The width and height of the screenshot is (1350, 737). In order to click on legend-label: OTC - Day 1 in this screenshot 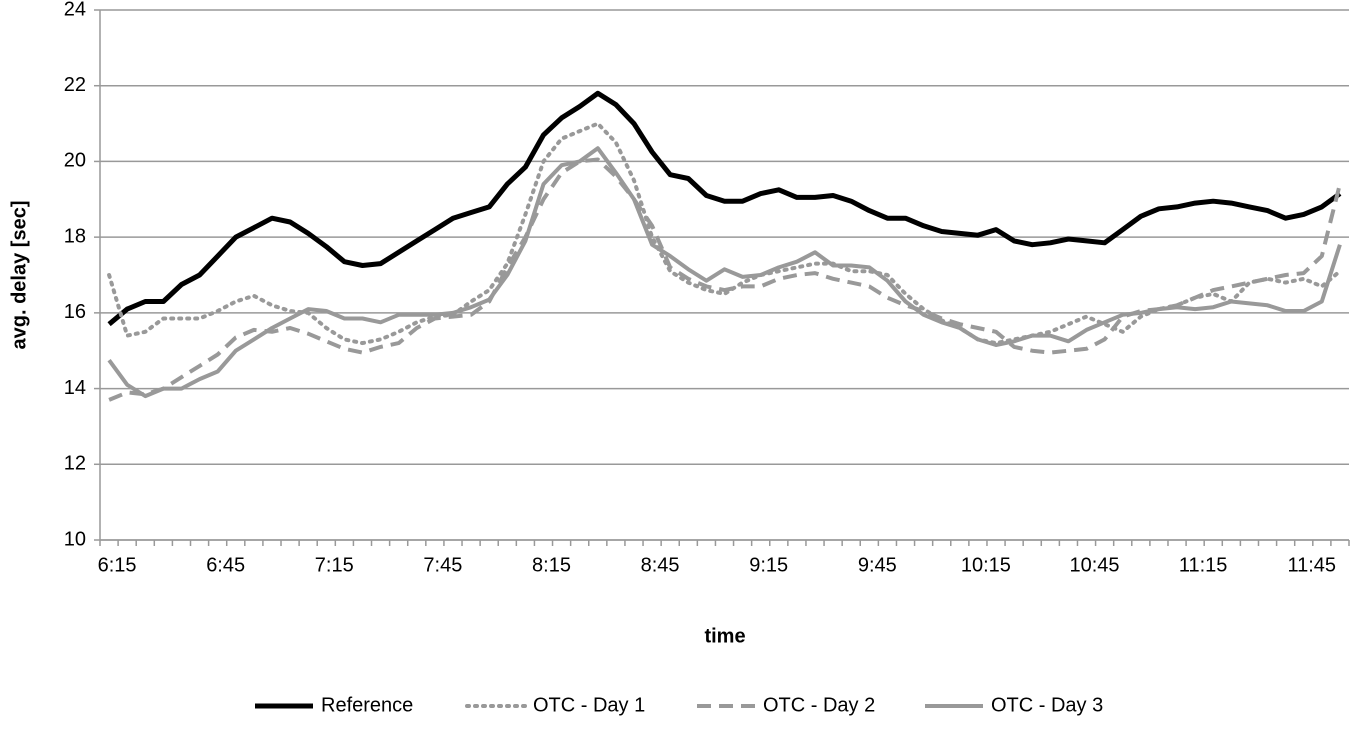, I will do `click(589, 705)`.